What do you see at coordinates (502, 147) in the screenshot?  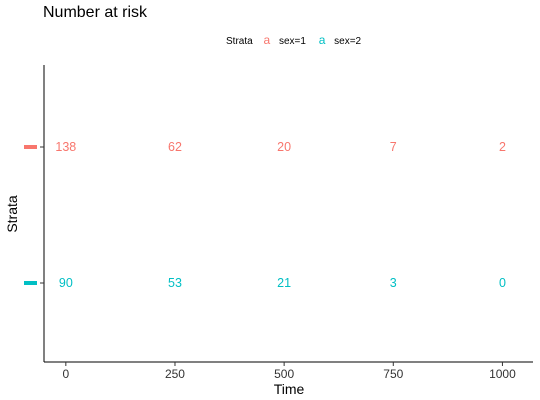 I see `risk-count-label: 2` at bounding box center [502, 147].